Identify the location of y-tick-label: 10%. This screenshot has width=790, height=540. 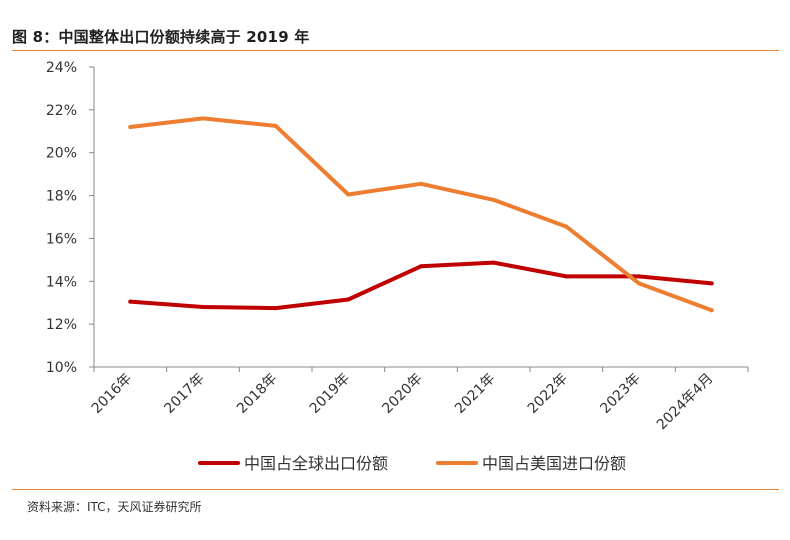
(61, 368).